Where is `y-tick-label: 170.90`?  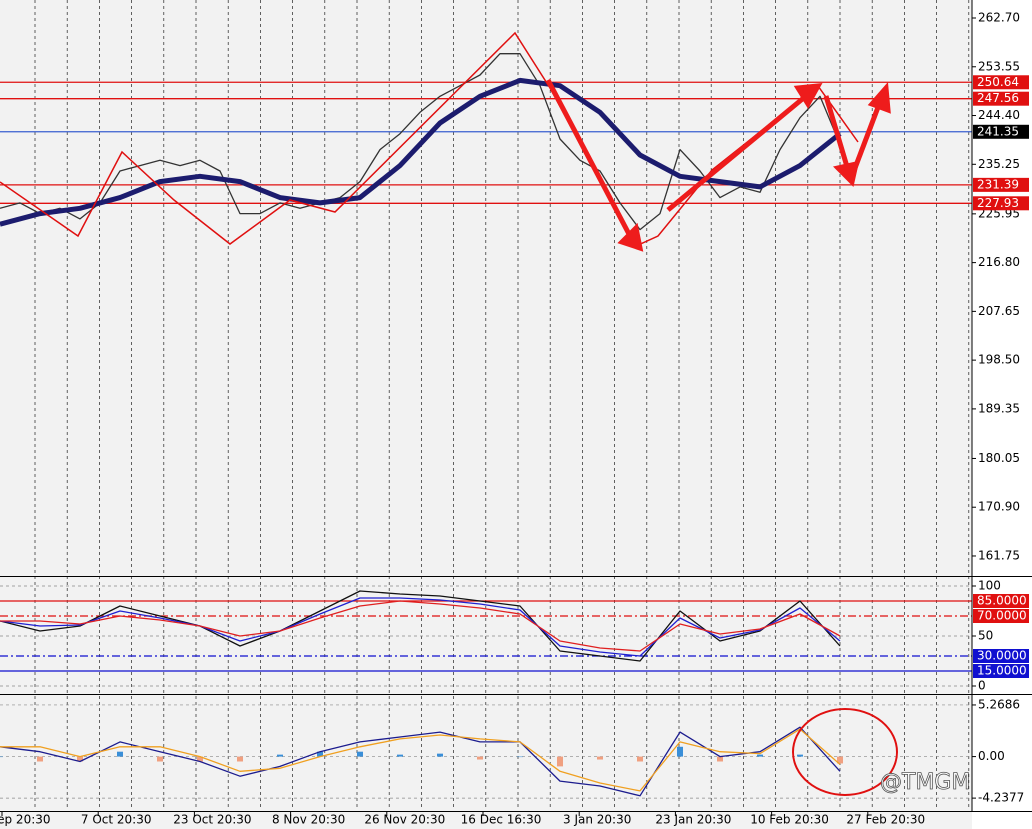 y-tick-label: 170.90 is located at coordinates (999, 507).